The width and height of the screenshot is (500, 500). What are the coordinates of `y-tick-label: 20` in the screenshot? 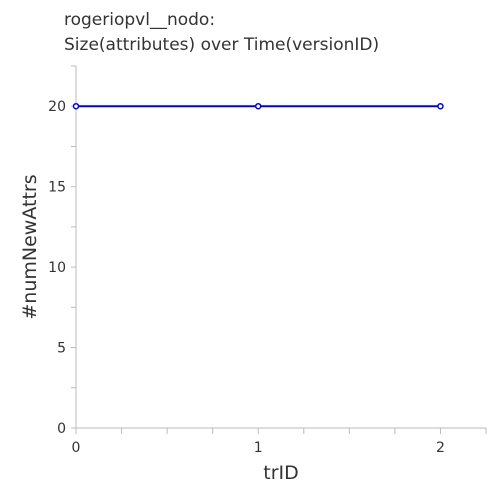 It's located at (57, 107).